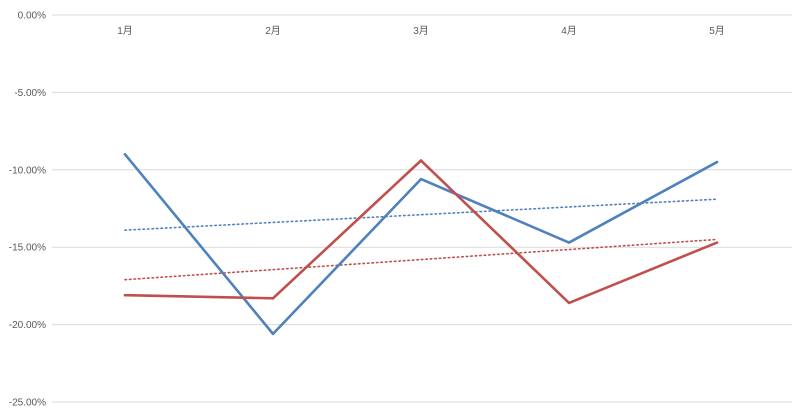  Describe the element at coordinates (27, 170) in the screenshot. I see `y-tick-label: -10.00%` at that location.